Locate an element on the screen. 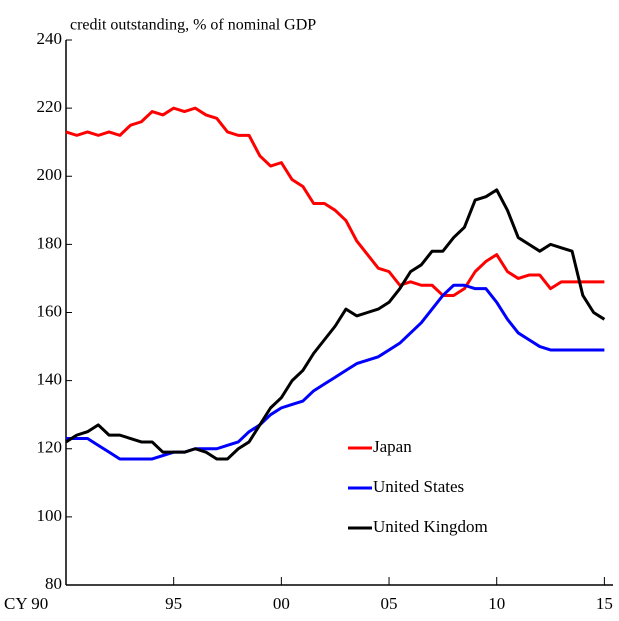 This screenshot has width=619, height=621. y-tick-label: 180 is located at coordinates (50, 242).